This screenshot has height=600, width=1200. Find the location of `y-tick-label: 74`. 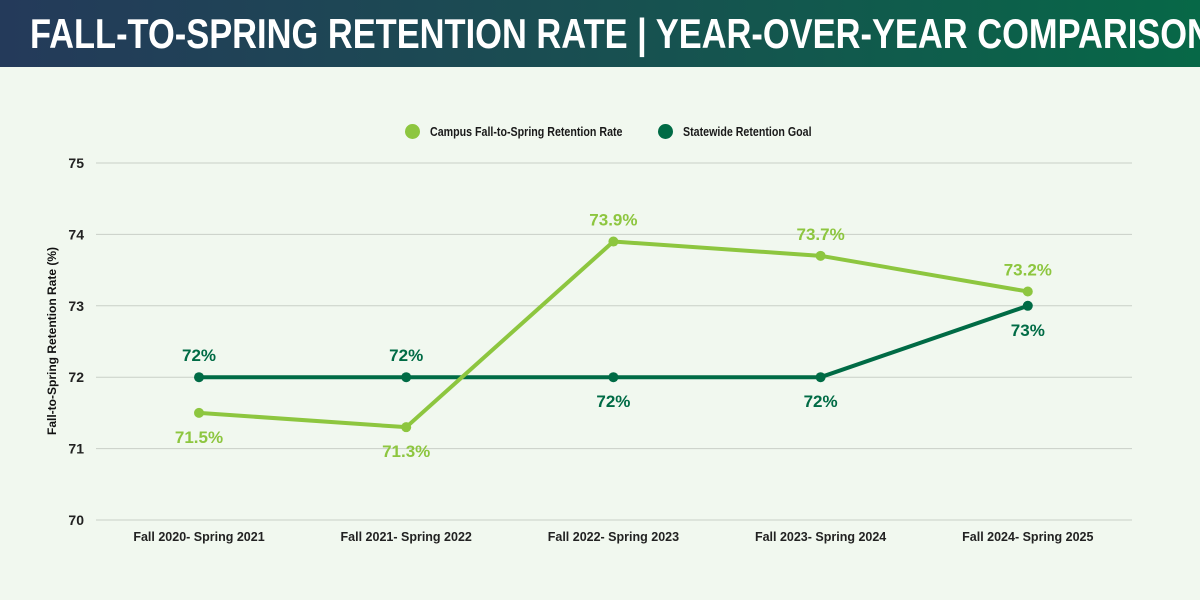

y-tick-label: 74 is located at coordinates (76, 234).